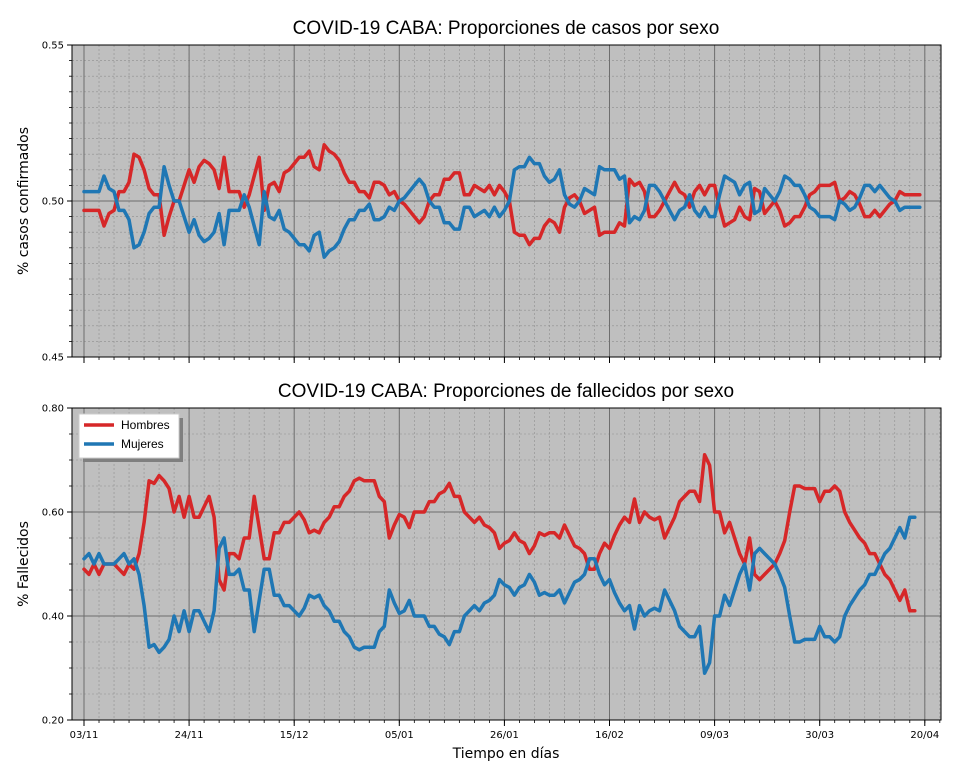 The width and height of the screenshot is (960, 780). I want to click on deaths-y-tick-label: 0.60, so click(53, 513).